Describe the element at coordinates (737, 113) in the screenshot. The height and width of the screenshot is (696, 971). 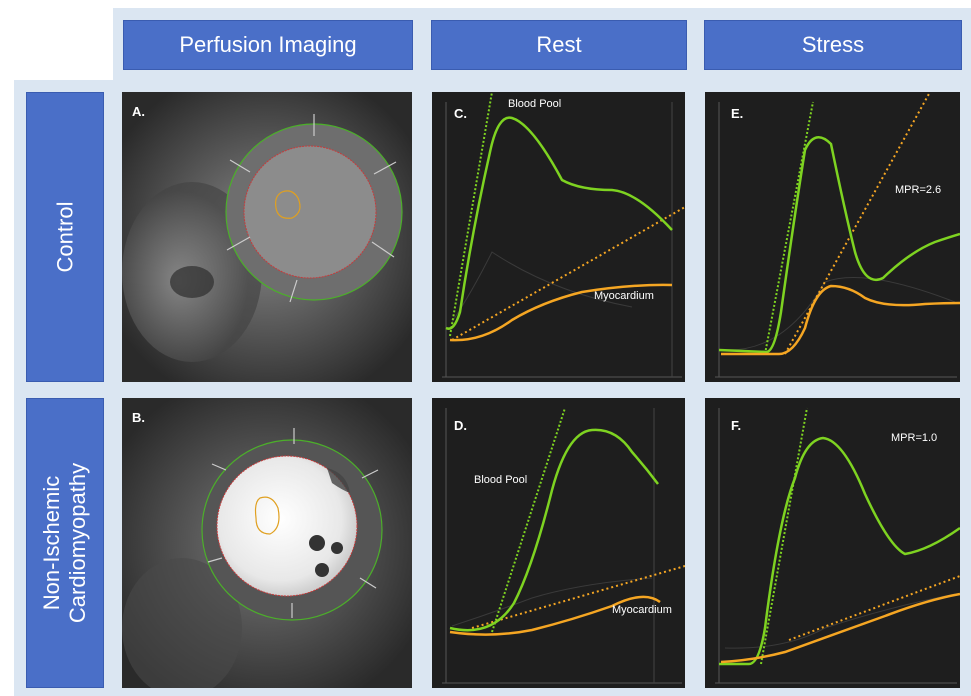
I see `panel-e-label: E.` at that location.